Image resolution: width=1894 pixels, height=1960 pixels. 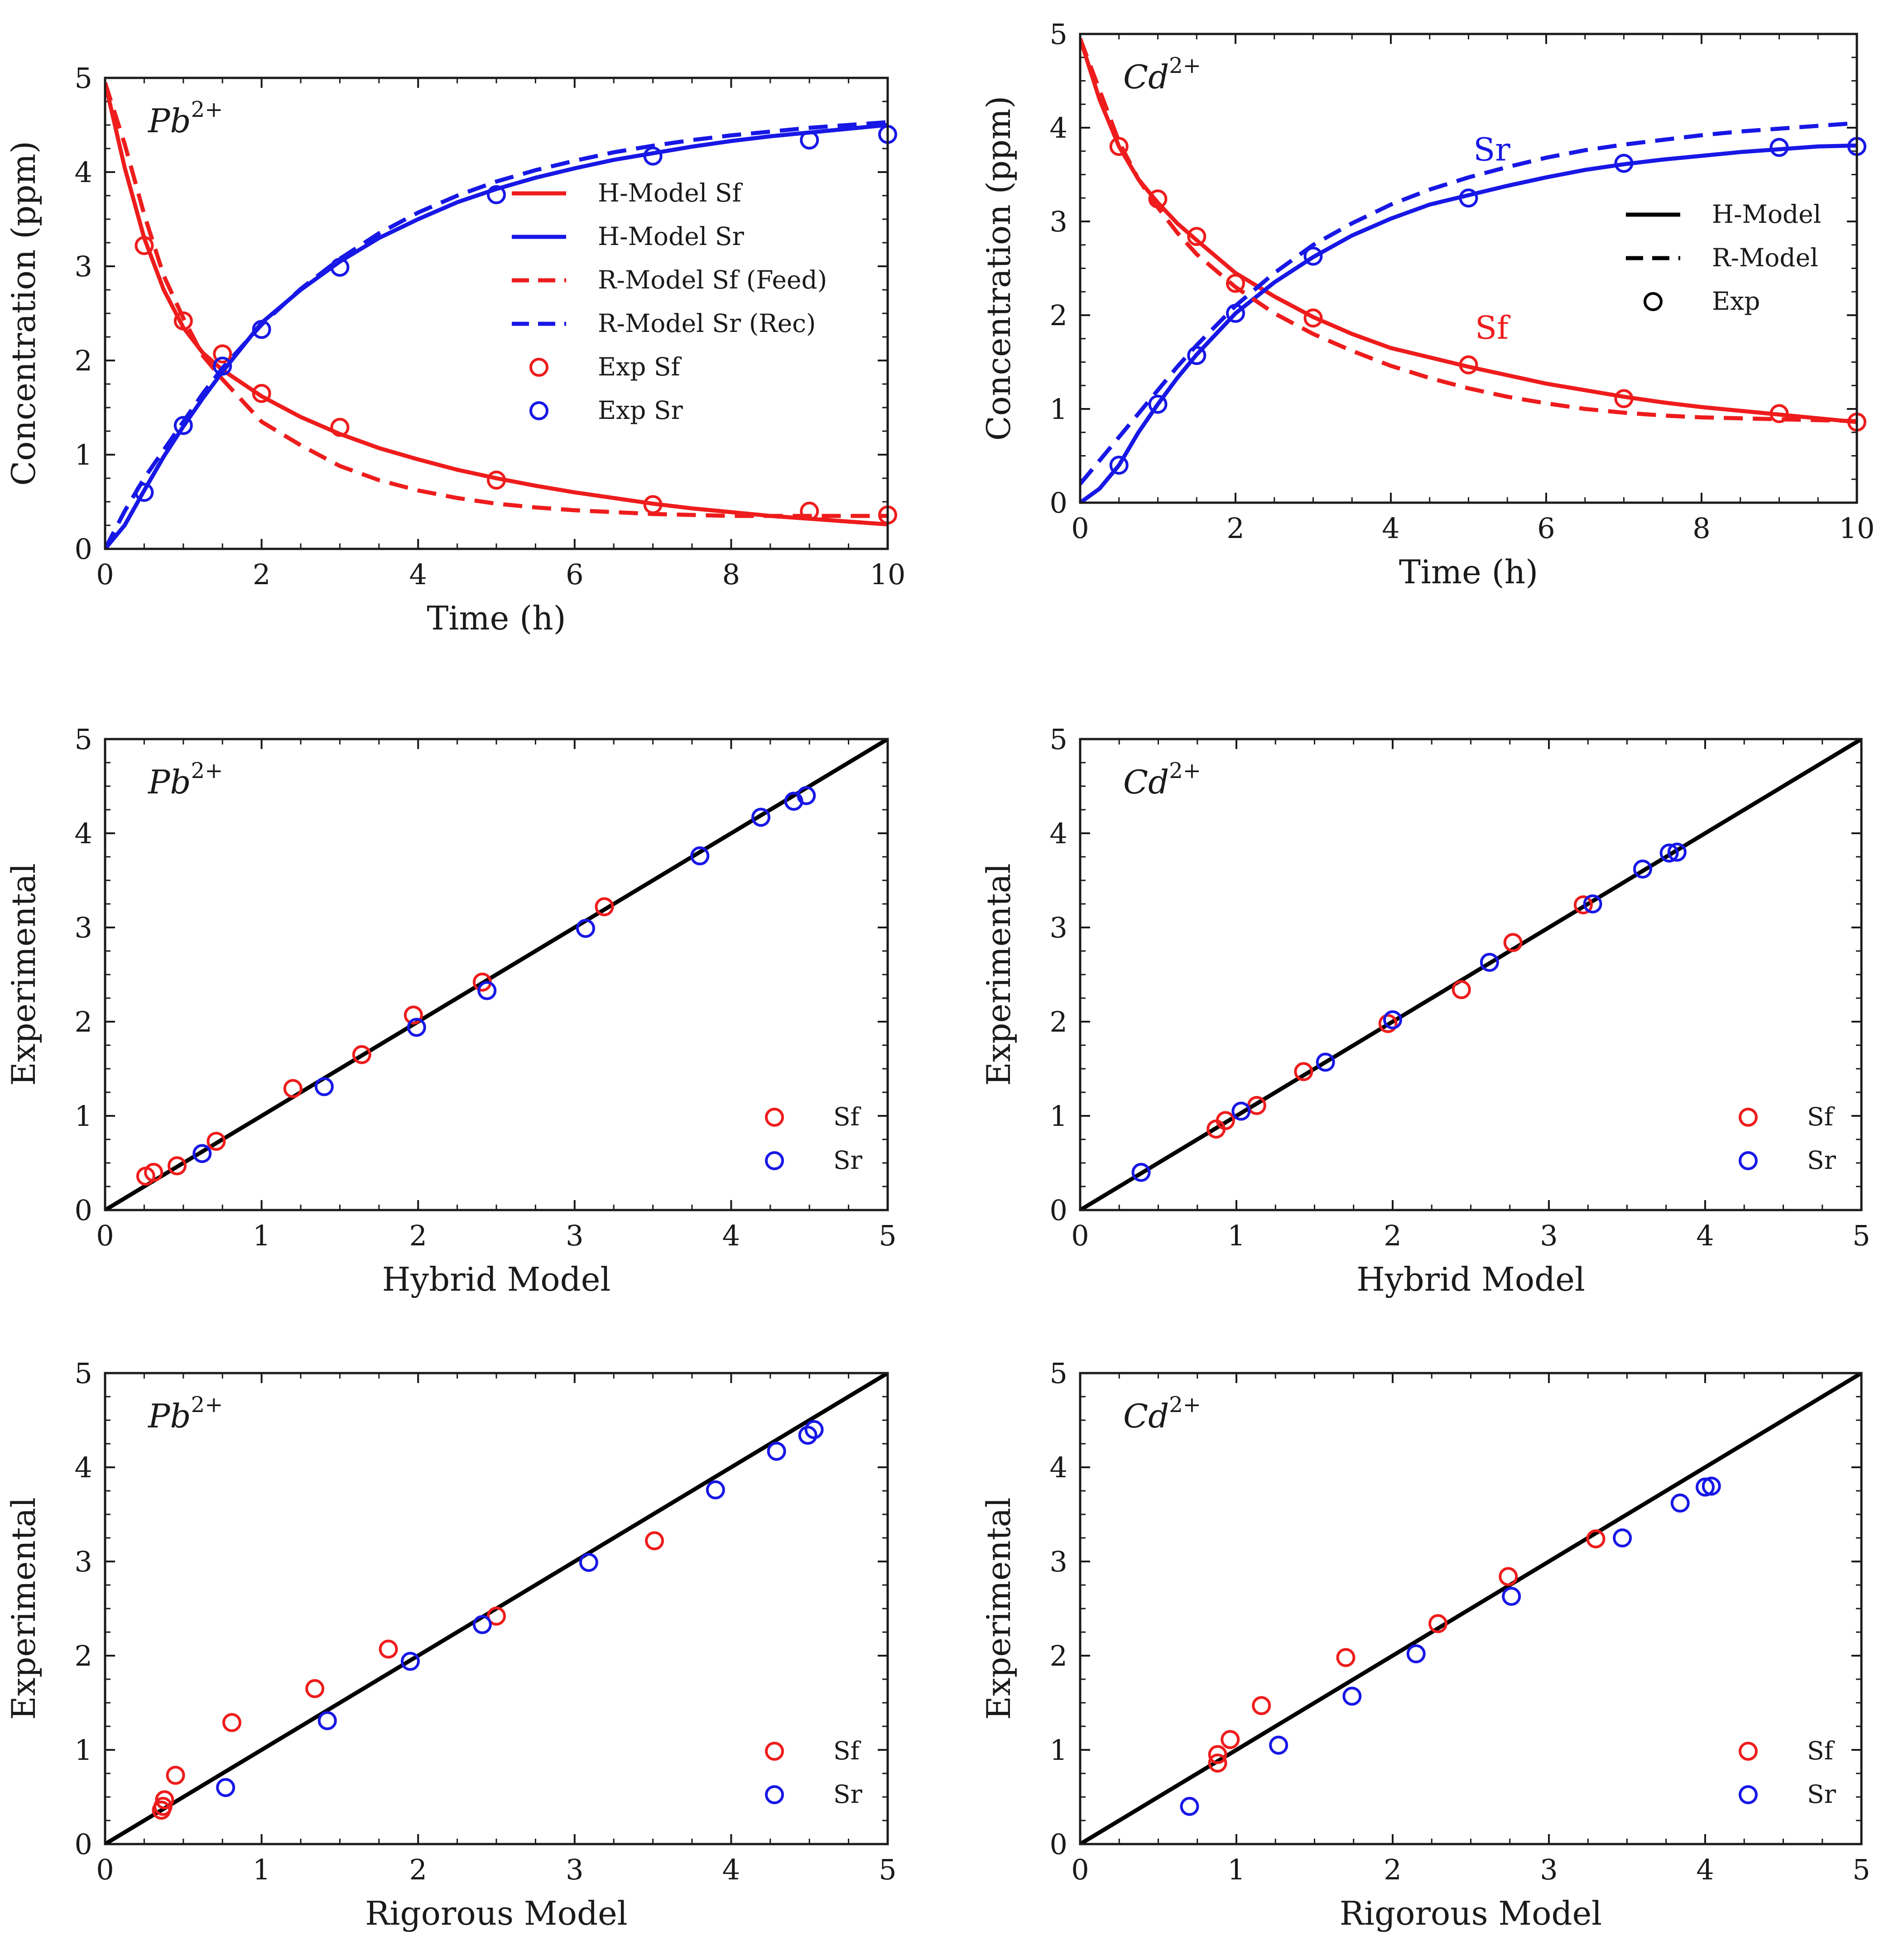 What do you see at coordinates (1766, 214) in the screenshot?
I see `legend-label: H-Model` at bounding box center [1766, 214].